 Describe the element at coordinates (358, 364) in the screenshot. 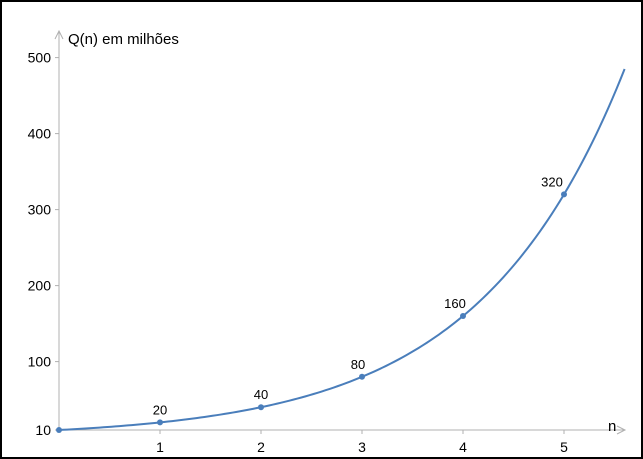

I see `data-label: 80` at that location.